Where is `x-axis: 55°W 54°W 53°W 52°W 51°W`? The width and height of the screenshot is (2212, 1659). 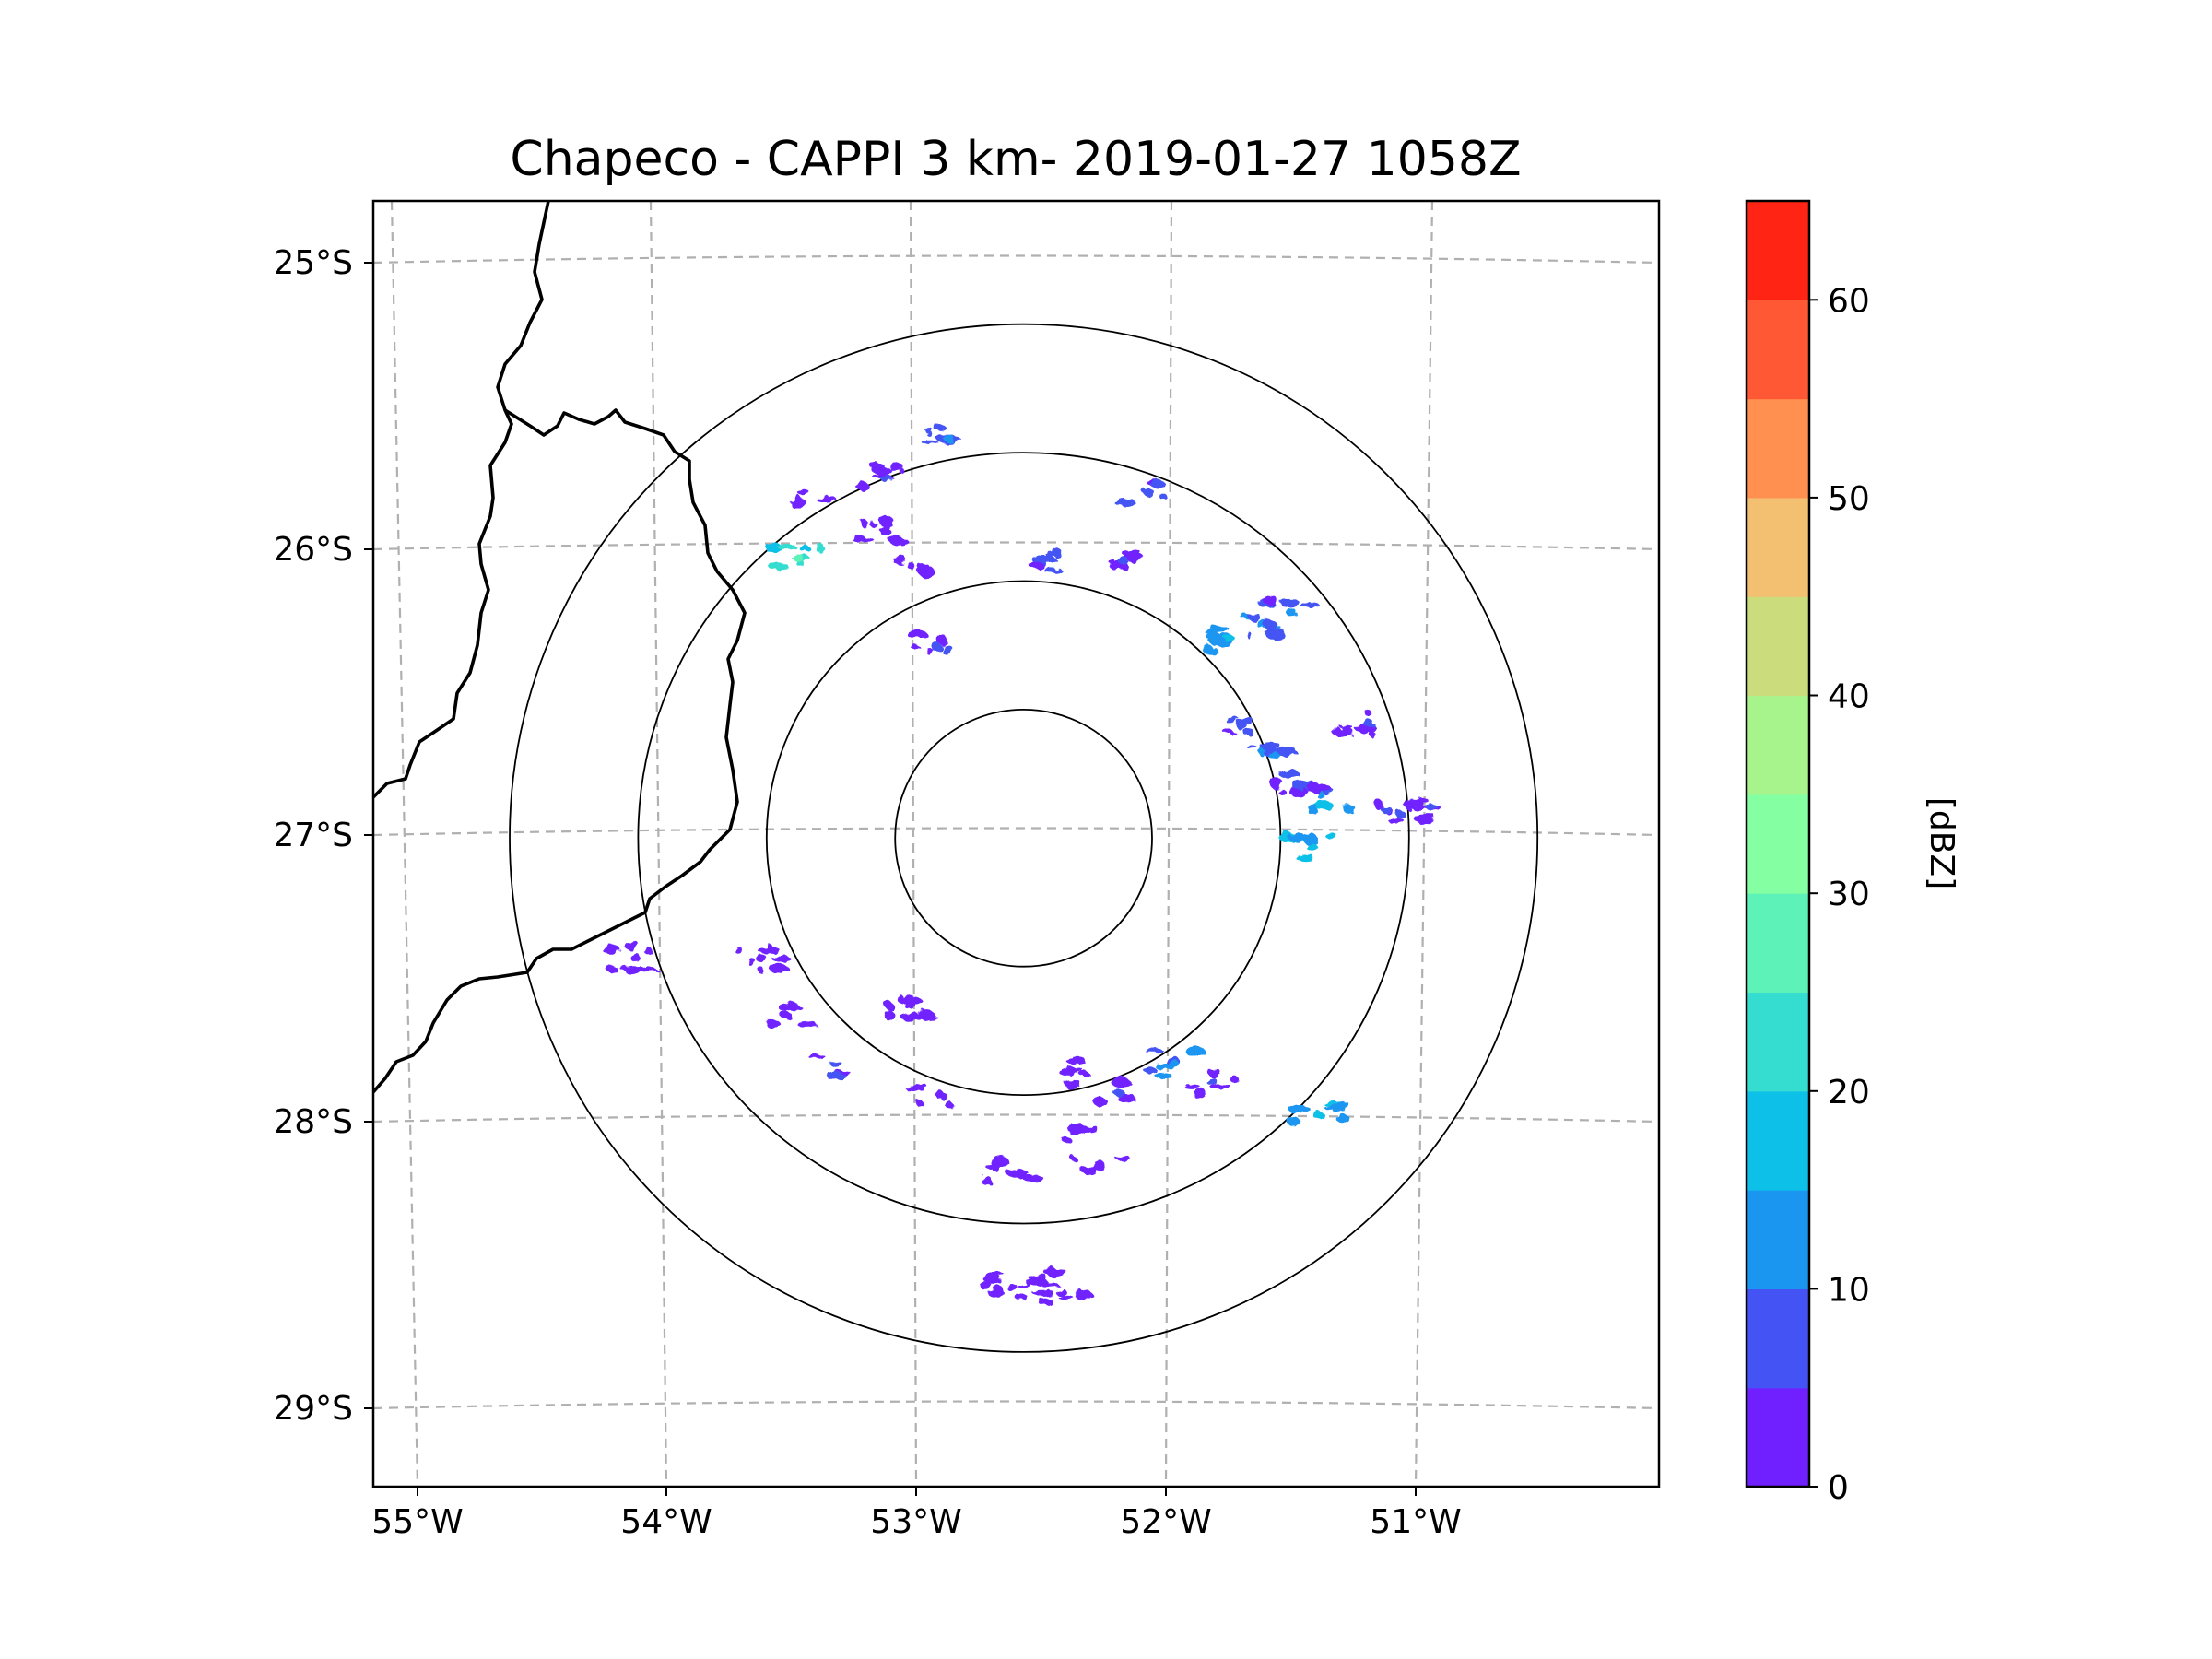
x-axis: 55°W 54°W 53°W 52°W 51°W is located at coordinates (916, 1514).